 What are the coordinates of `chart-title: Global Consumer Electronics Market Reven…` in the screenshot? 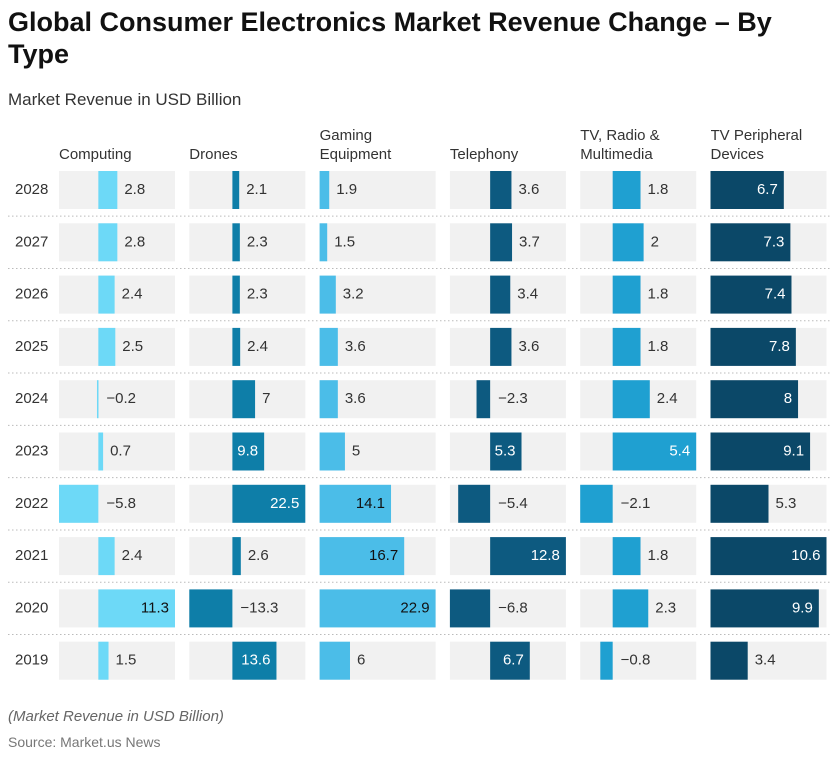 It's located at (390, 38).